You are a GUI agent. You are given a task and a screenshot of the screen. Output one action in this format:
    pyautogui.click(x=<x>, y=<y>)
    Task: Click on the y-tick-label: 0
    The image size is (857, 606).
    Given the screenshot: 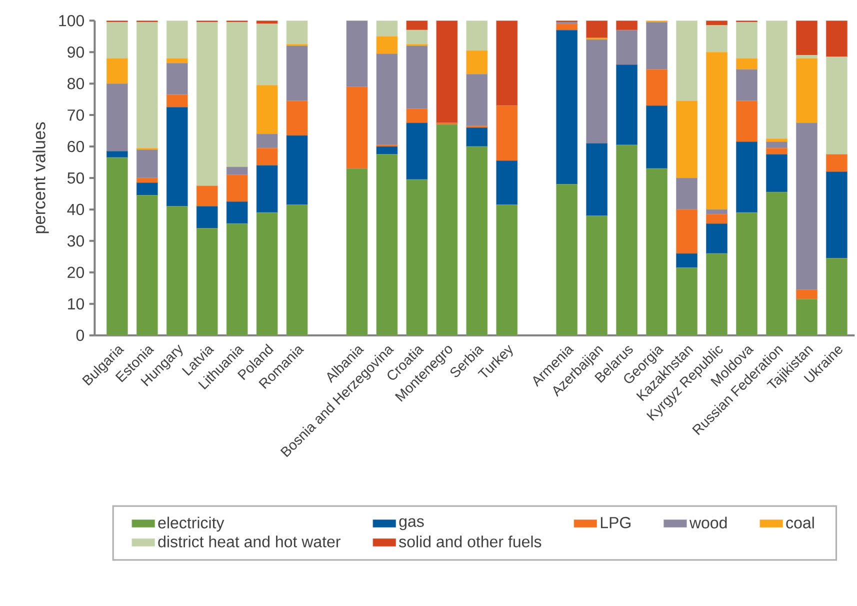 What is the action you would take?
    pyautogui.click(x=80, y=335)
    